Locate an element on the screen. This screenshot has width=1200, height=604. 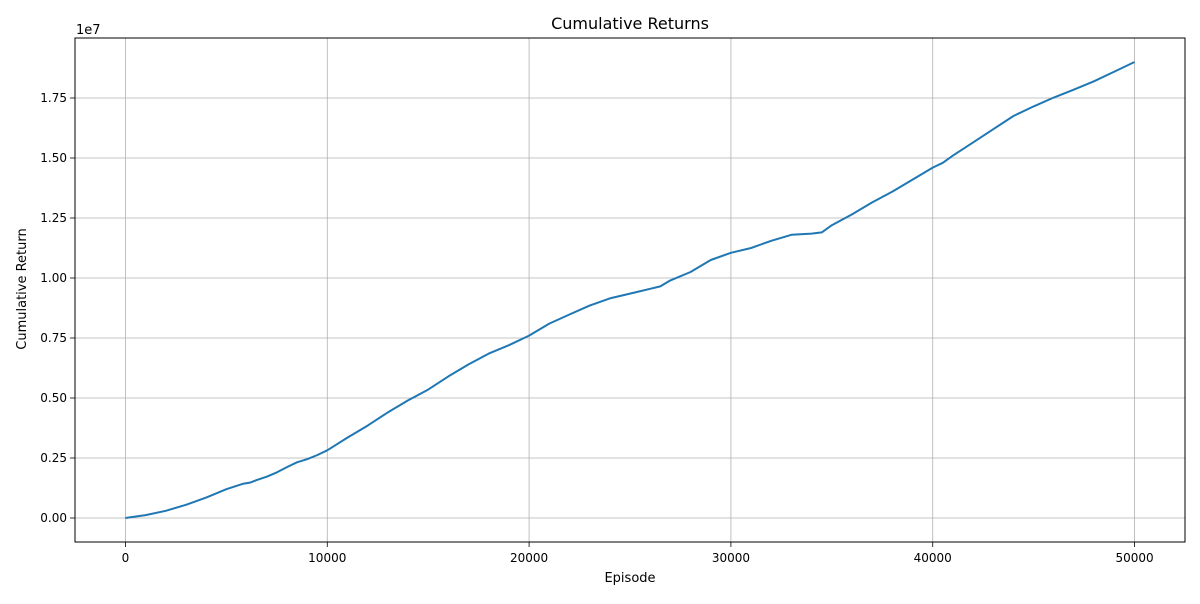
y-tick-label: 0.75 is located at coordinates (53, 338).